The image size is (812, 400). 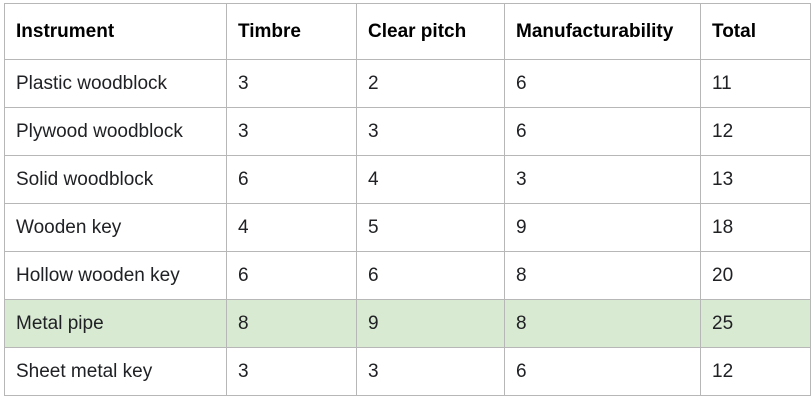 What do you see at coordinates (430, 227) in the screenshot?
I see `cell-clear-pitch: 5` at bounding box center [430, 227].